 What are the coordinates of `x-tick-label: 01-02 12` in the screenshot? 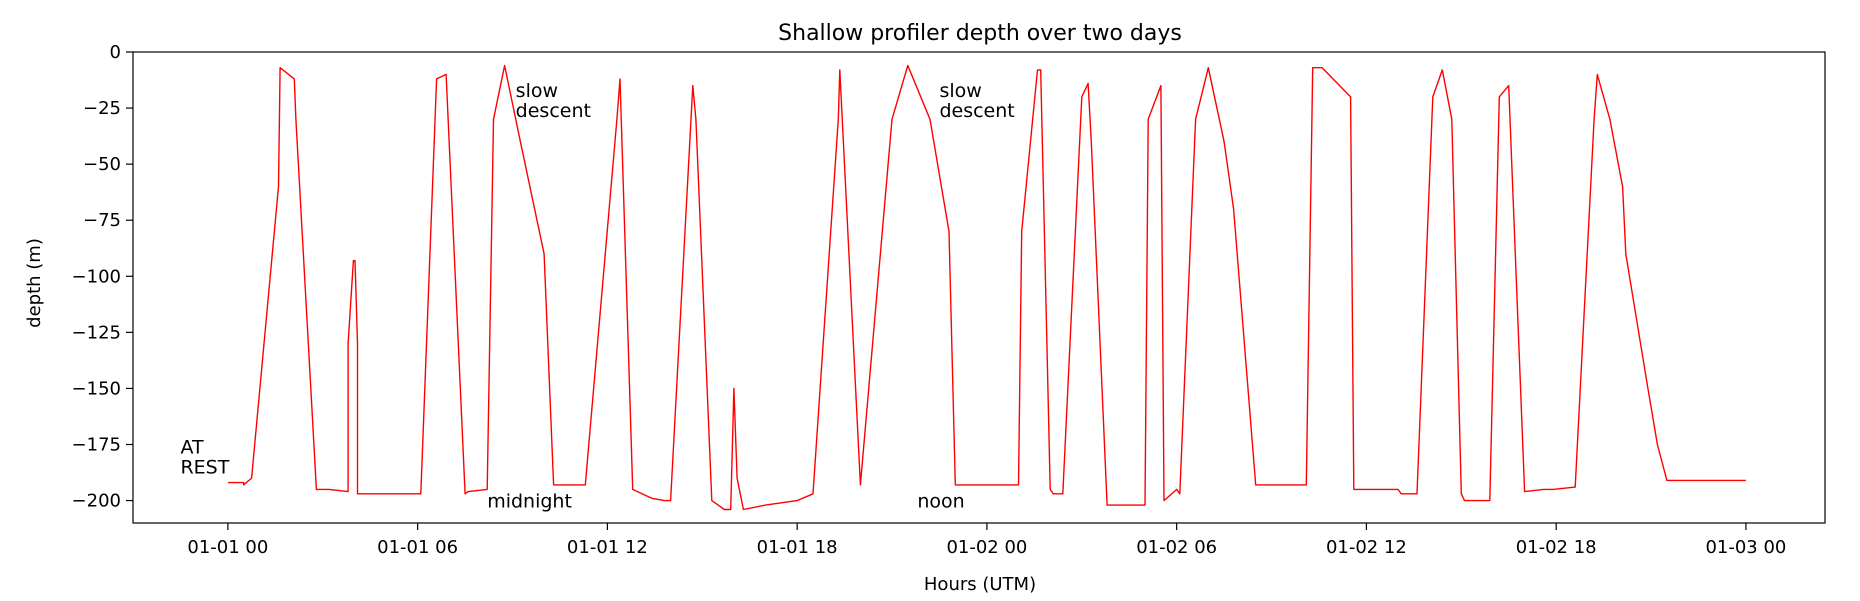 It's located at (1366, 547).